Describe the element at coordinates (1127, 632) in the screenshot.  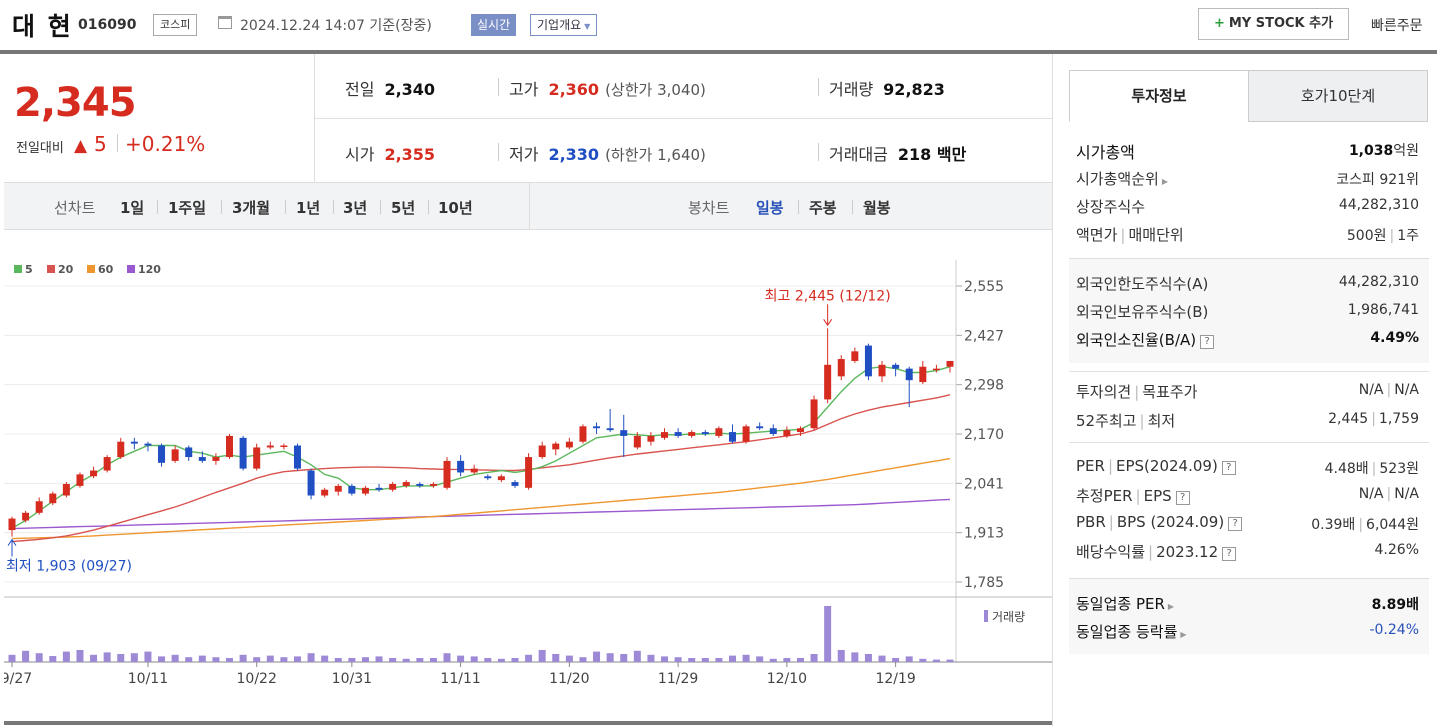
I see `sector-change-label: 동일업종 등락률` at that location.